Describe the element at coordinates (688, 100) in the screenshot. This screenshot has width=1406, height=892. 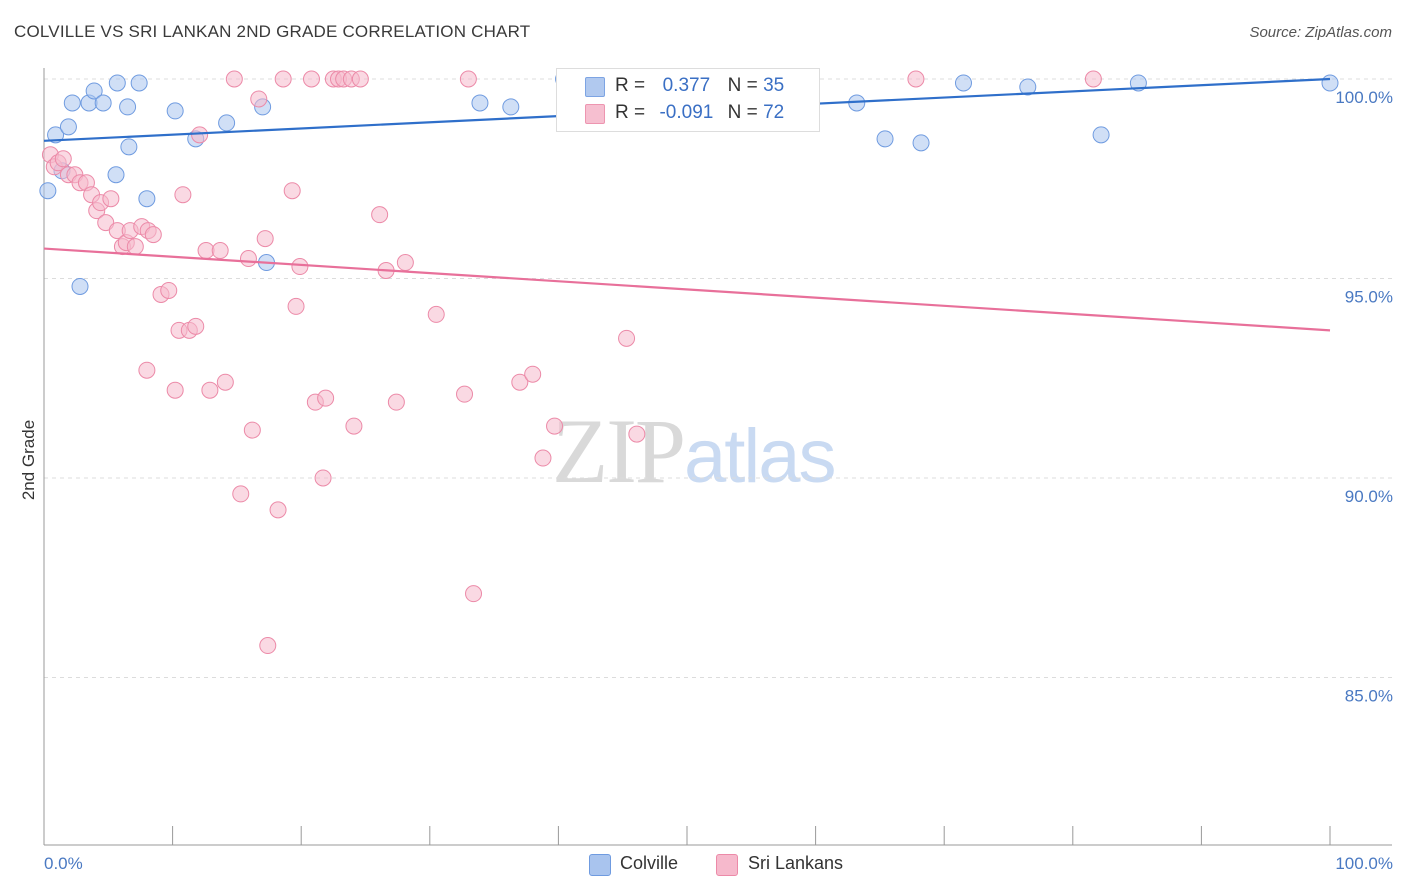
I see `correlation-legend: R = 0.377 N = 35 R = -0.091 N = 72` at that location.